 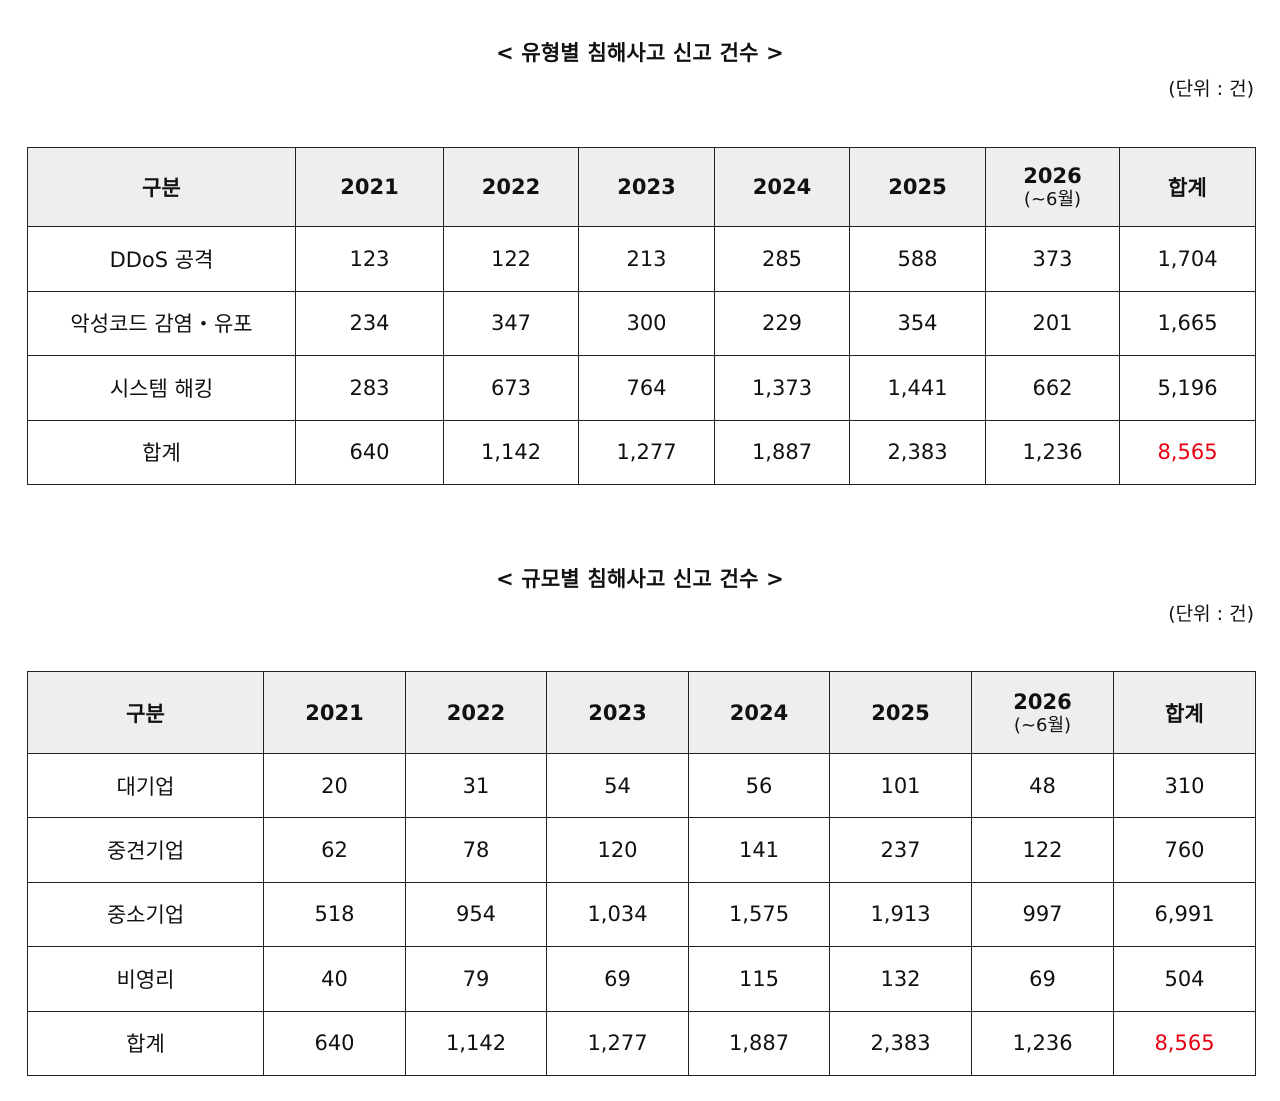 I want to click on row-label: 중견기업, so click(x=145, y=850).